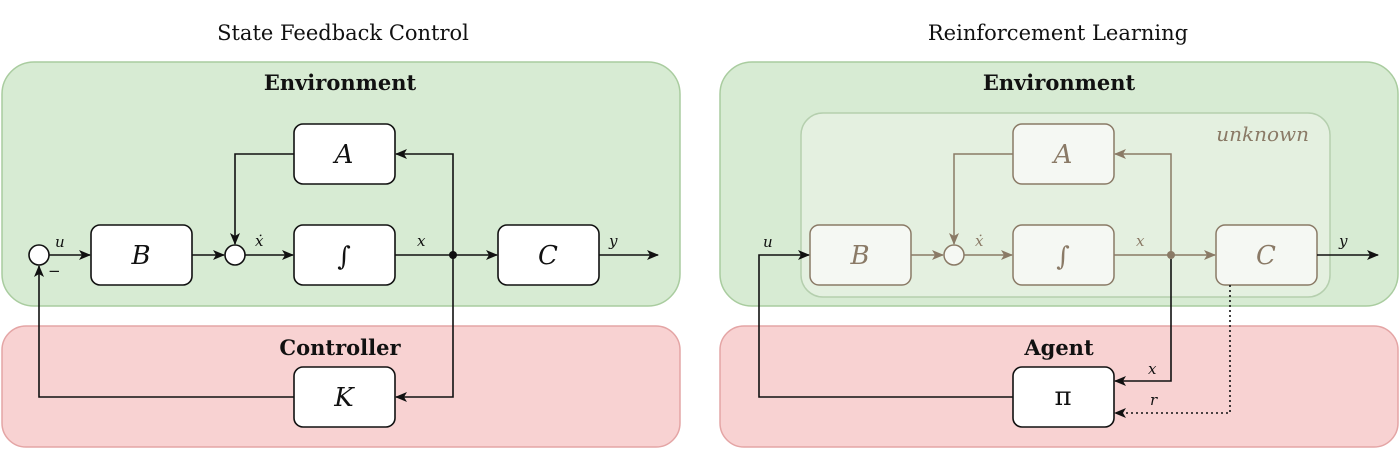  What do you see at coordinates (1140, 241) in the screenshot?
I see `rl-signal-x-label: x` at bounding box center [1140, 241].